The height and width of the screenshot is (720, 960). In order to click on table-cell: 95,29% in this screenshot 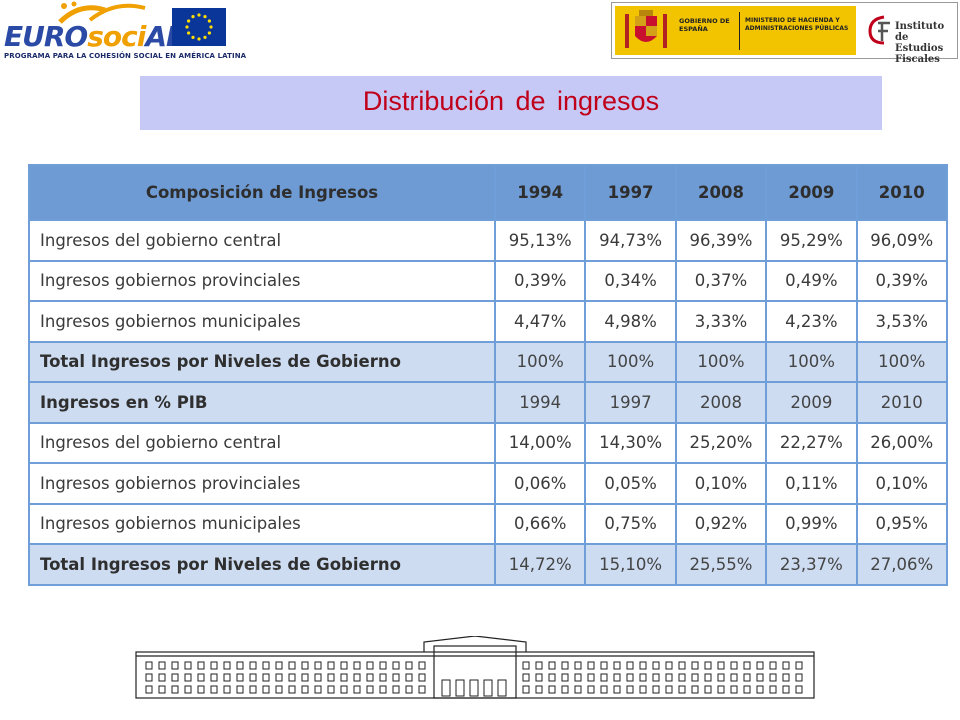, I will do `click(811, 240)`.